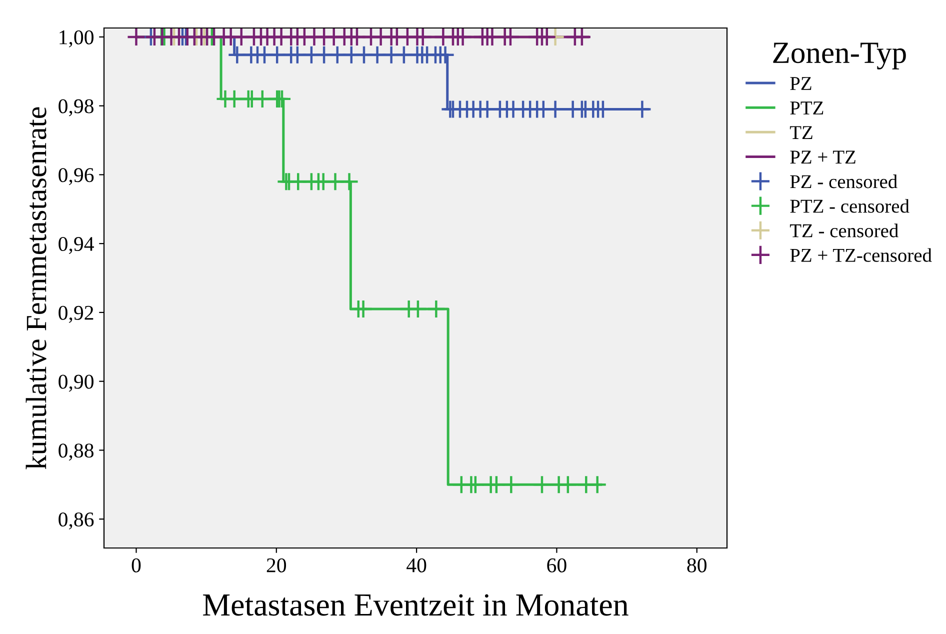 The width and height of the screenshot is (946, 634). I want to click on y-axis-title: kumulative Fernmetastasenrate, so click(36, 288).